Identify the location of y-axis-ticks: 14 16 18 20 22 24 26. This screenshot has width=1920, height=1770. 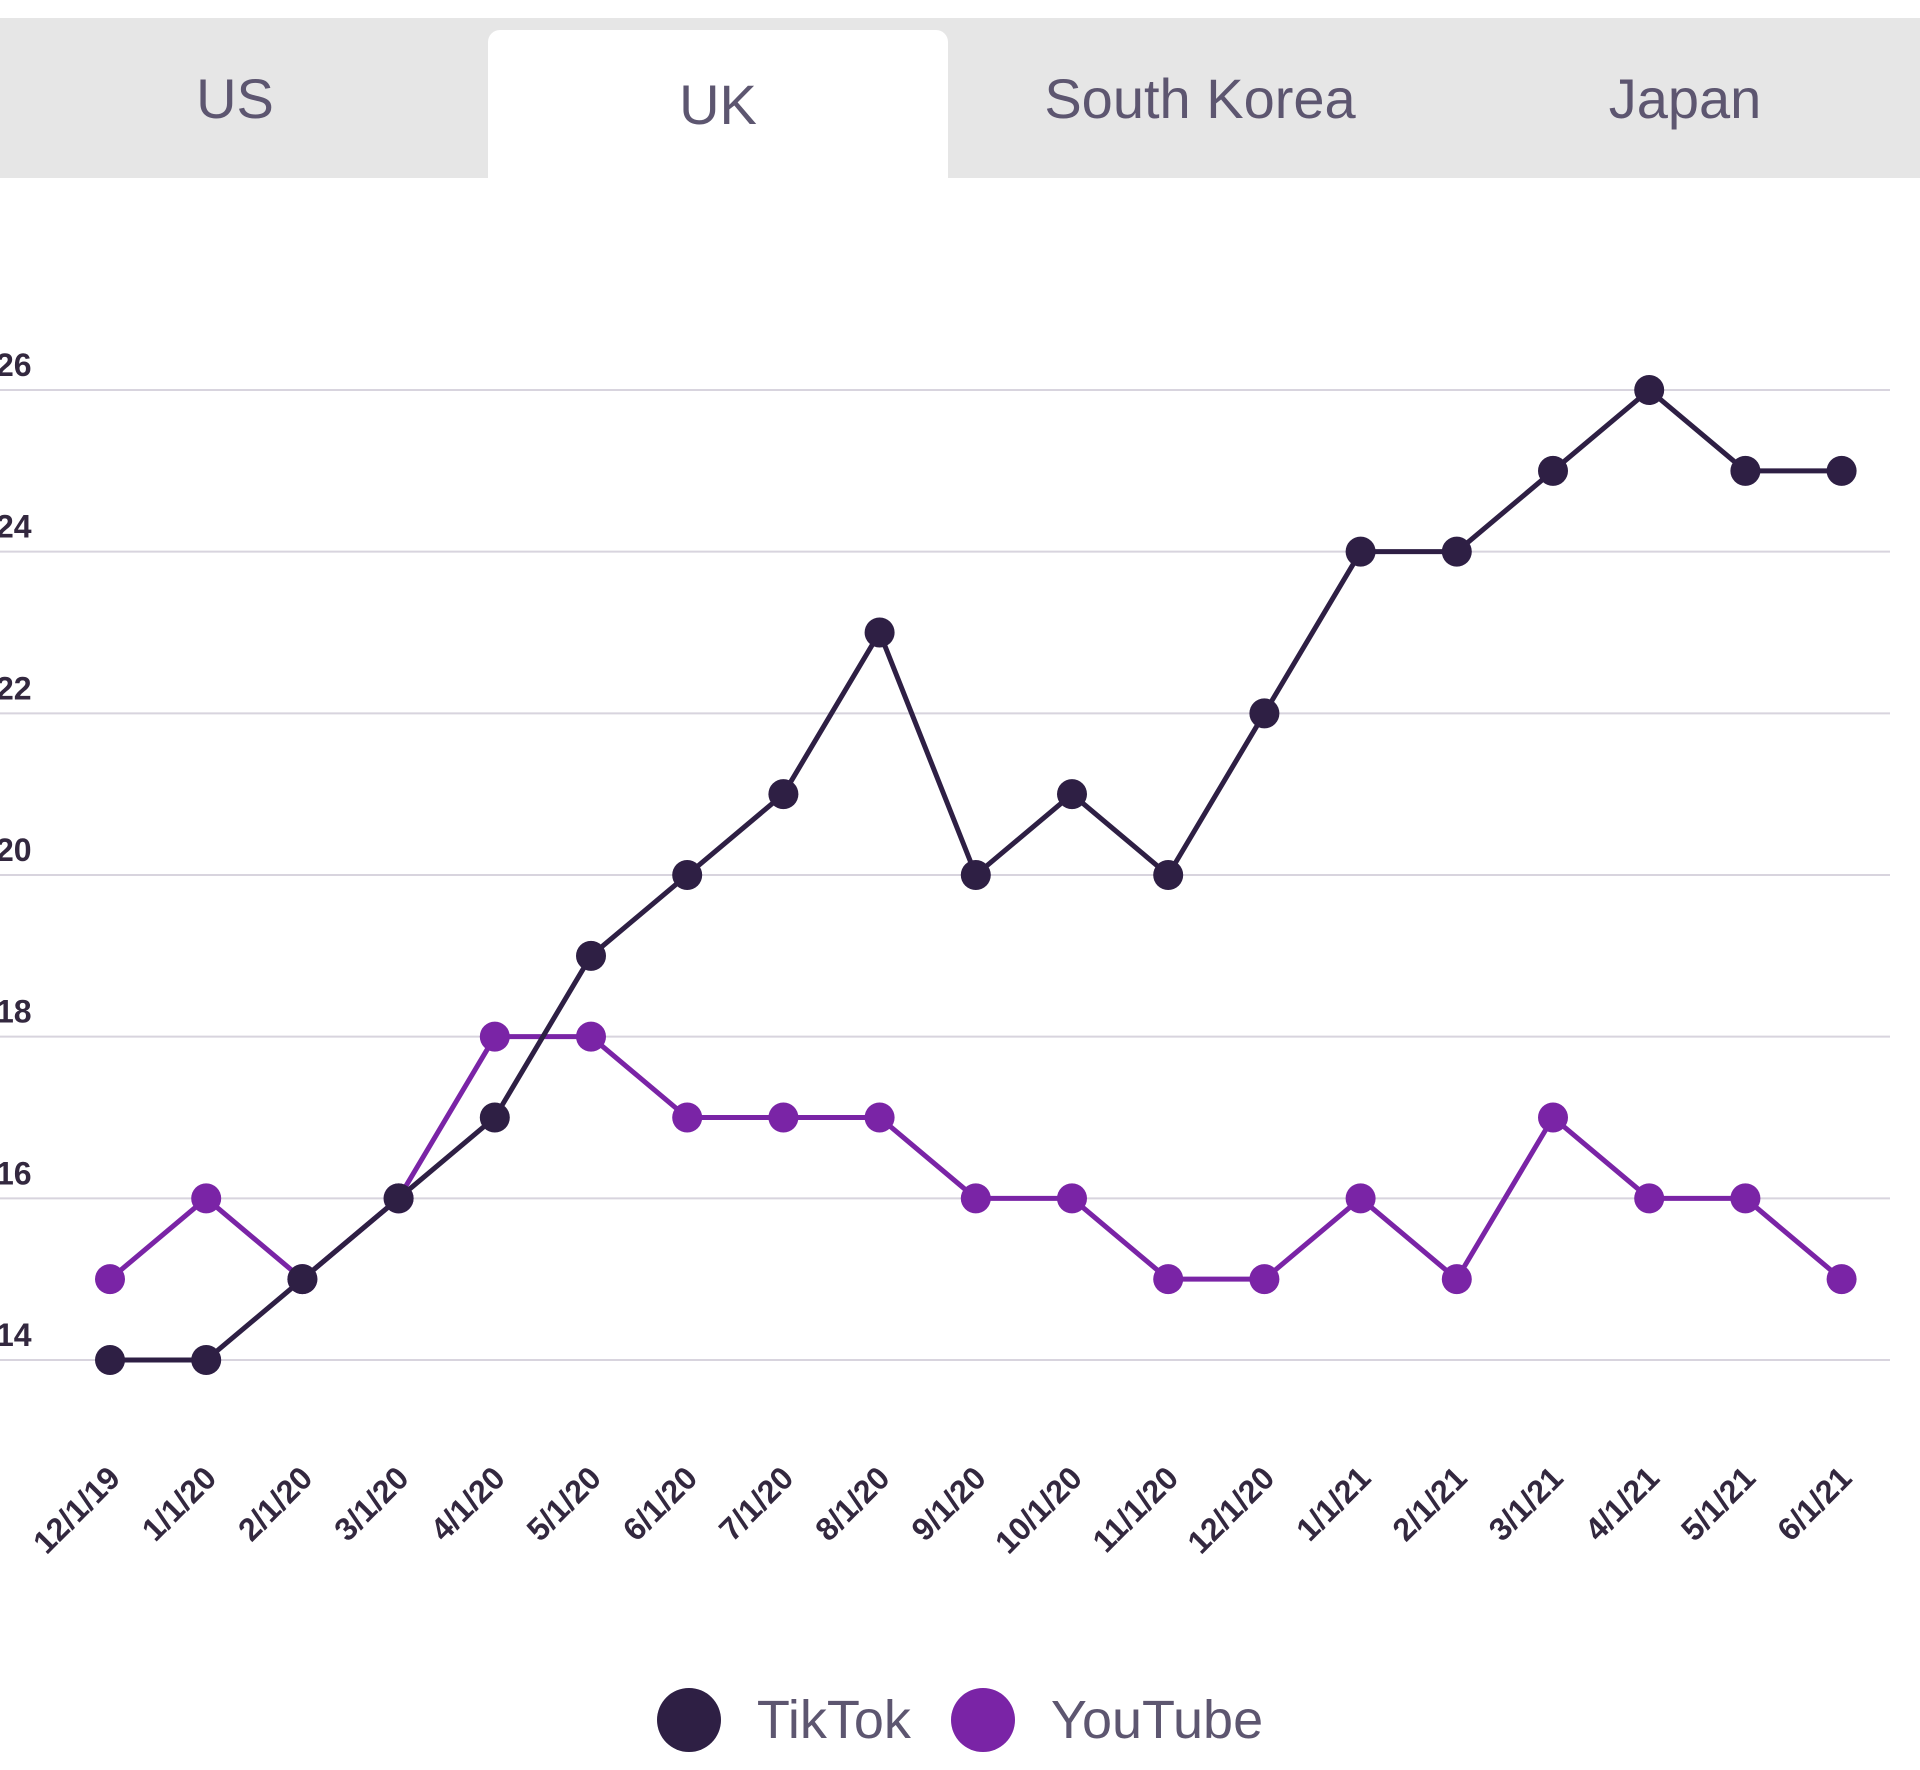
(16, 850).